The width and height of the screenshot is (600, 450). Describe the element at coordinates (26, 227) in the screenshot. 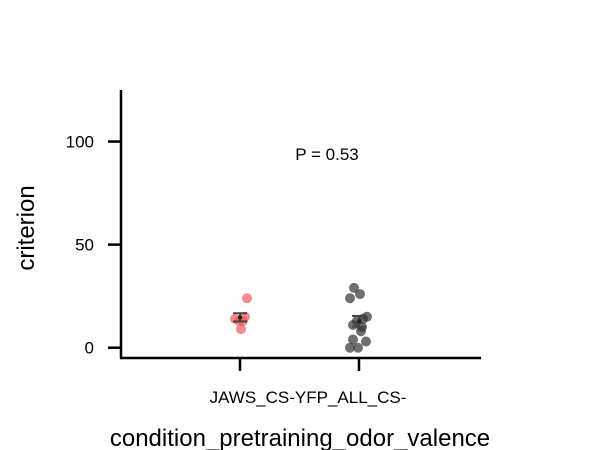

I see `y-axis-title: criterion` at that location.